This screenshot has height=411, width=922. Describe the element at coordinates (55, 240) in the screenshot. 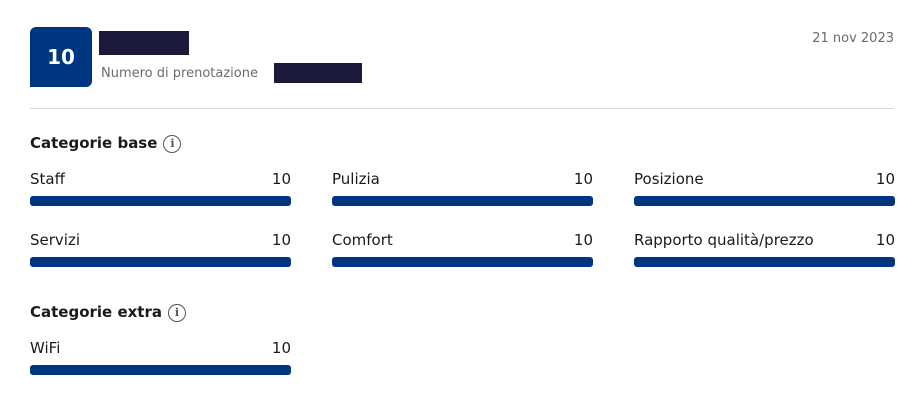

I see `category-label: Servizi` at that location.